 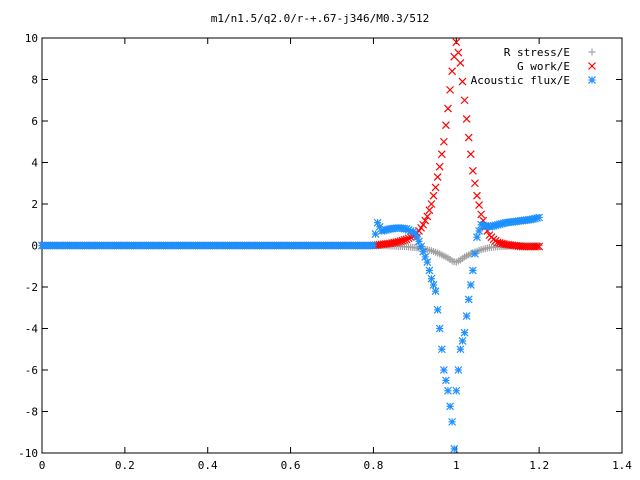 What do you see at coordinates (31, 412) in the screenshot?
I see `y-tick-label: -8` at bounding box center [31, 412].